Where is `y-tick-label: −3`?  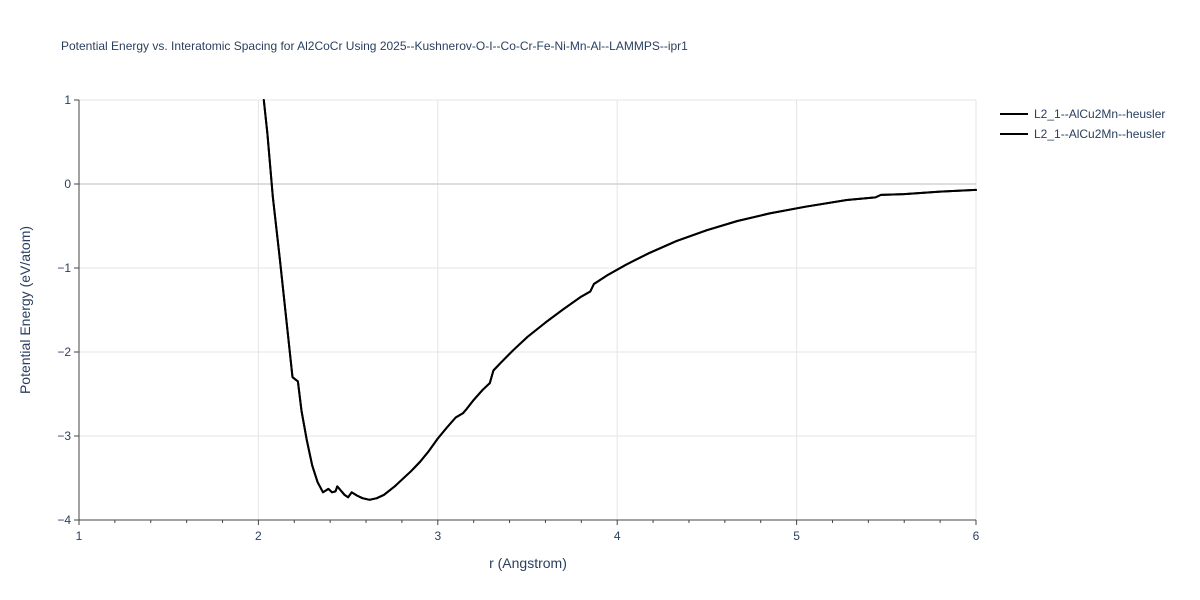 y-tick-label: −3 is located at coordinates (64, 436).